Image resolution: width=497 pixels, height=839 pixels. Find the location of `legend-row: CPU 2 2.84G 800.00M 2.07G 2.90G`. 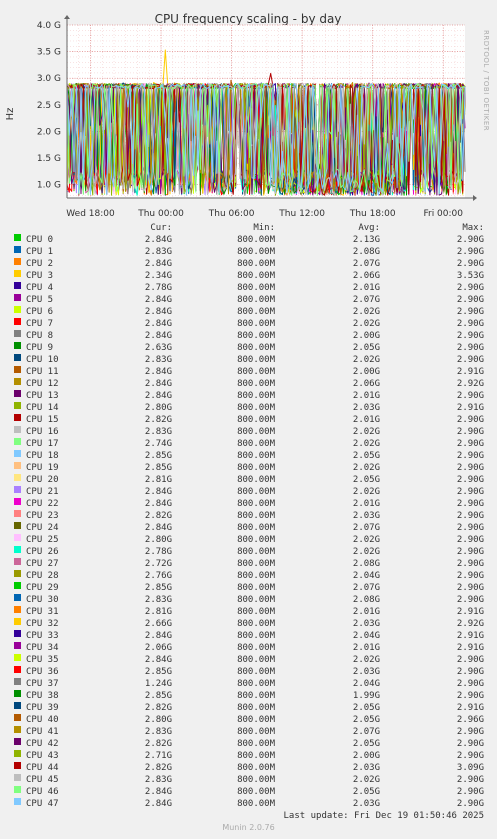

legend-row: CPU 2 2.84G 800.00M 2.07G 2.90G is located at coordinates (248, 264).